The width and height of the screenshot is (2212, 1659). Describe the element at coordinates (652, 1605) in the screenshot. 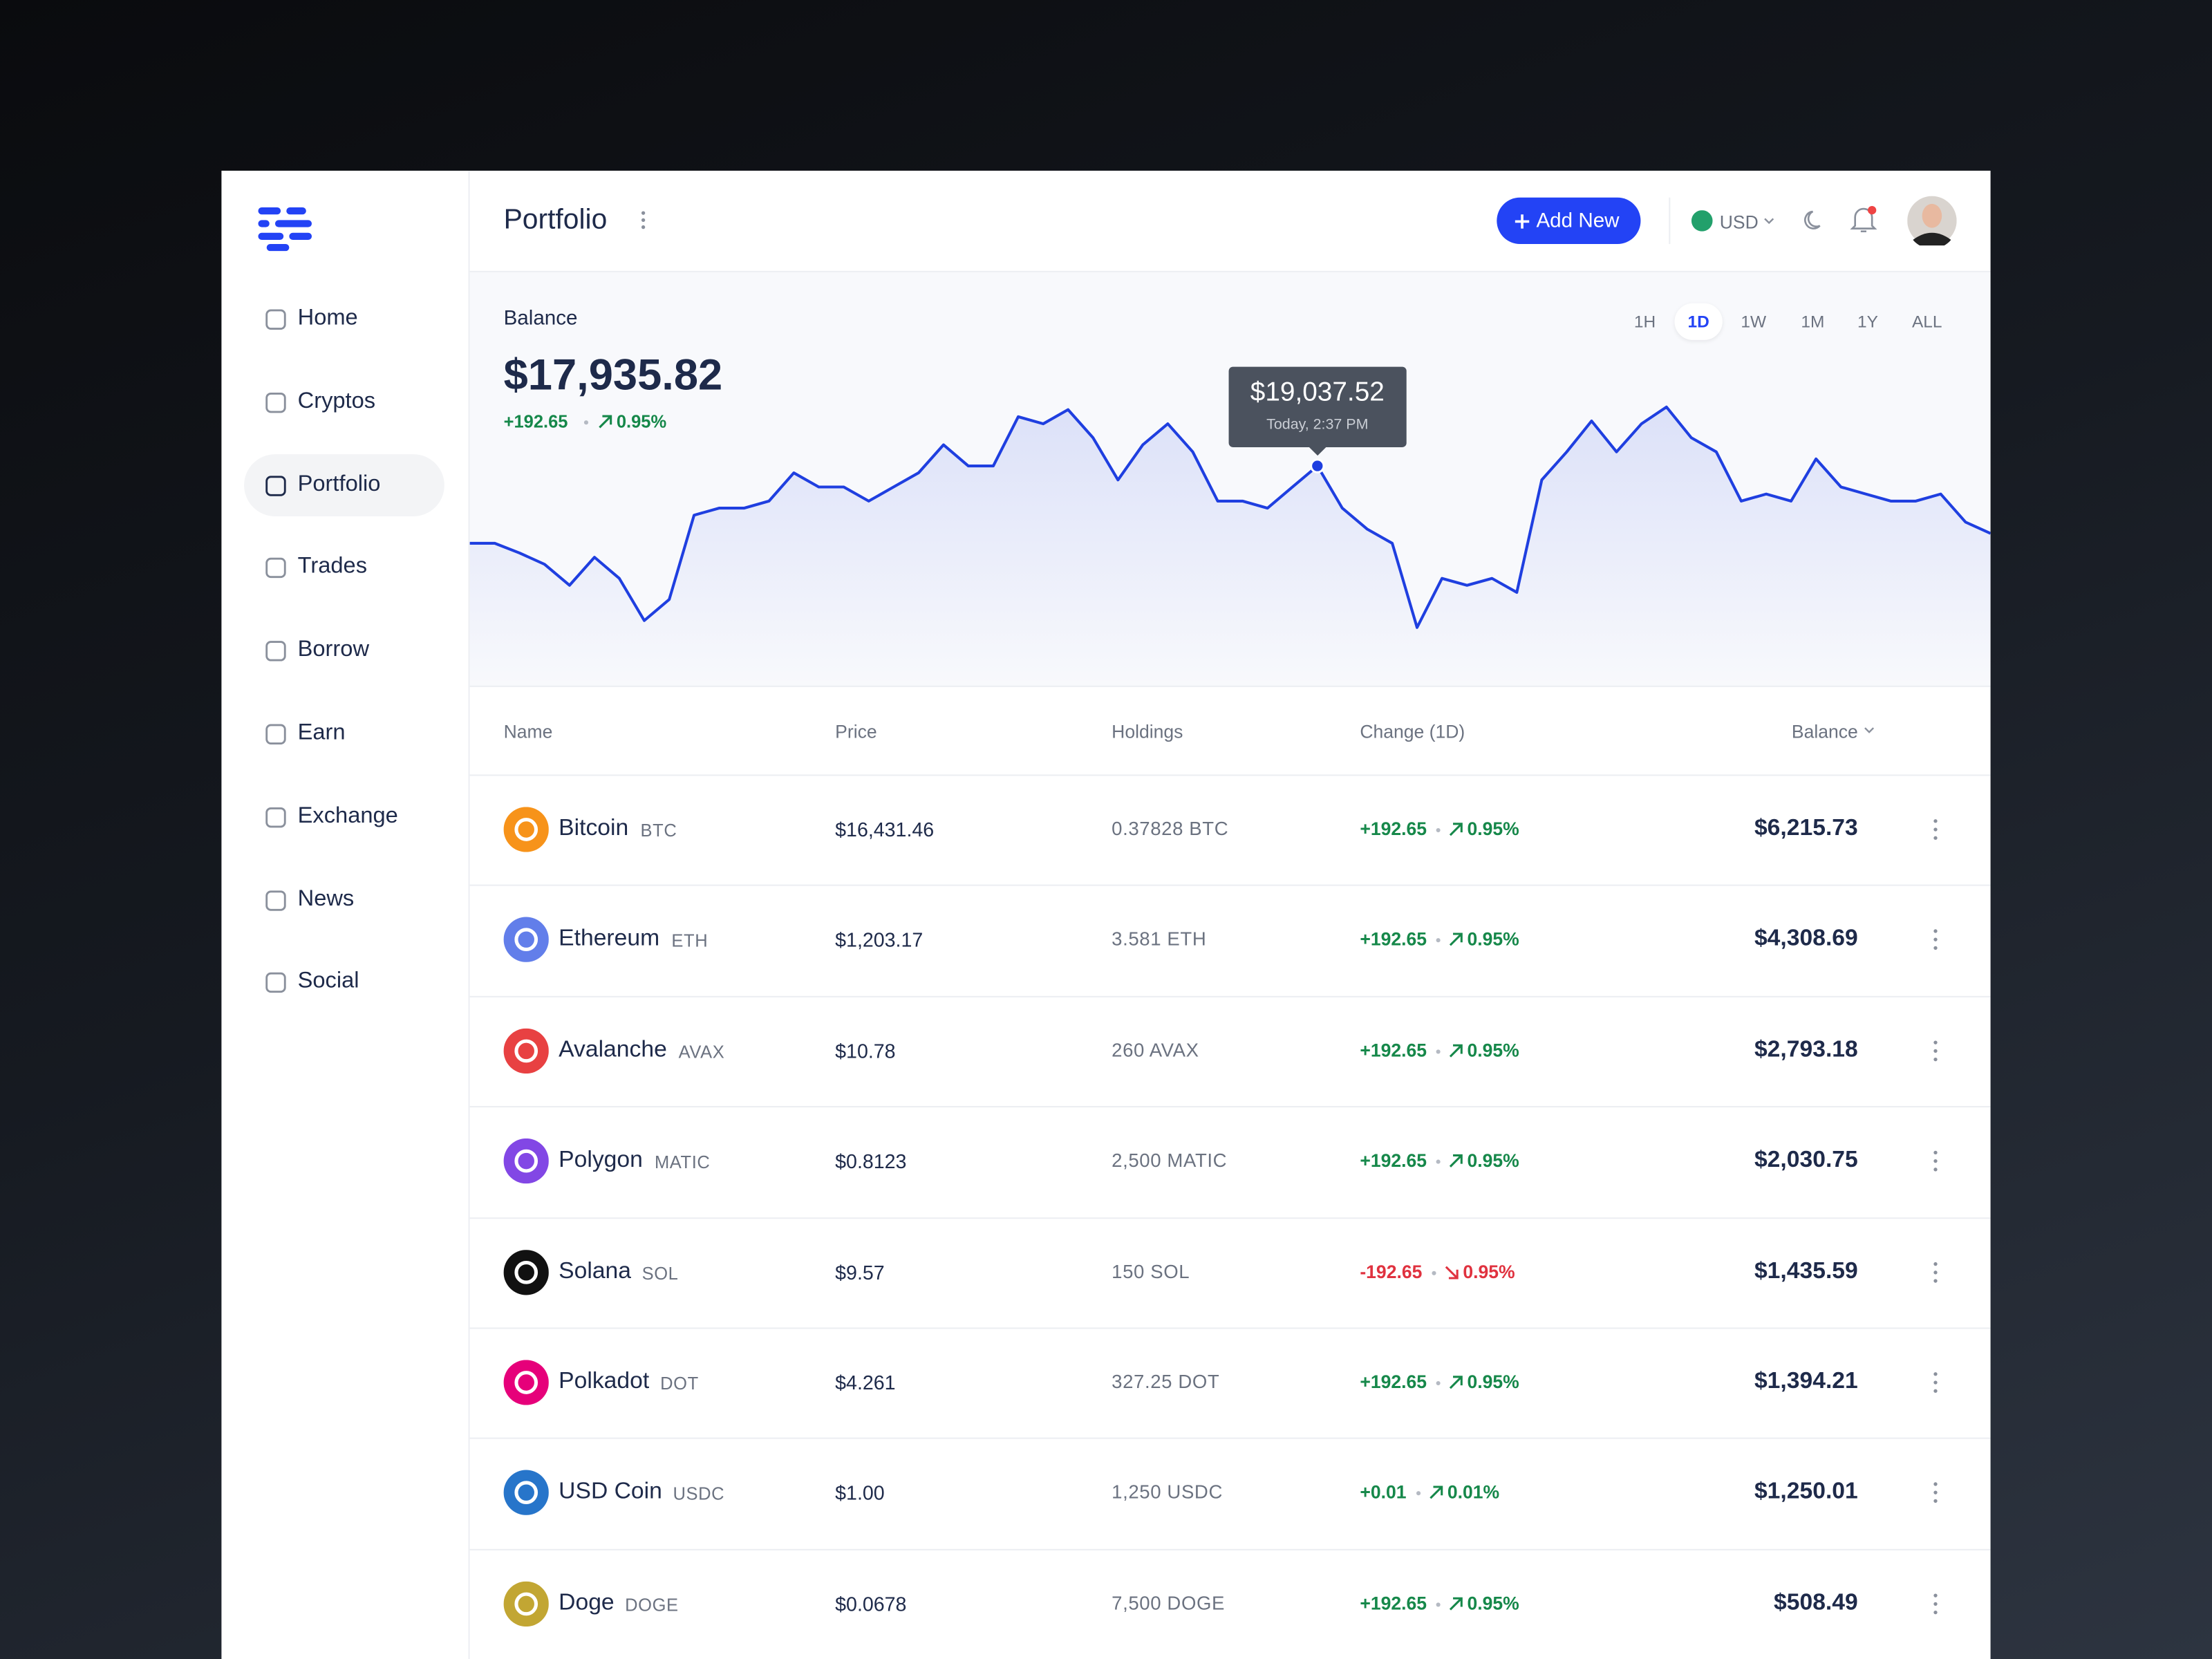

I see `coin-symbol: DOGE` at that location.